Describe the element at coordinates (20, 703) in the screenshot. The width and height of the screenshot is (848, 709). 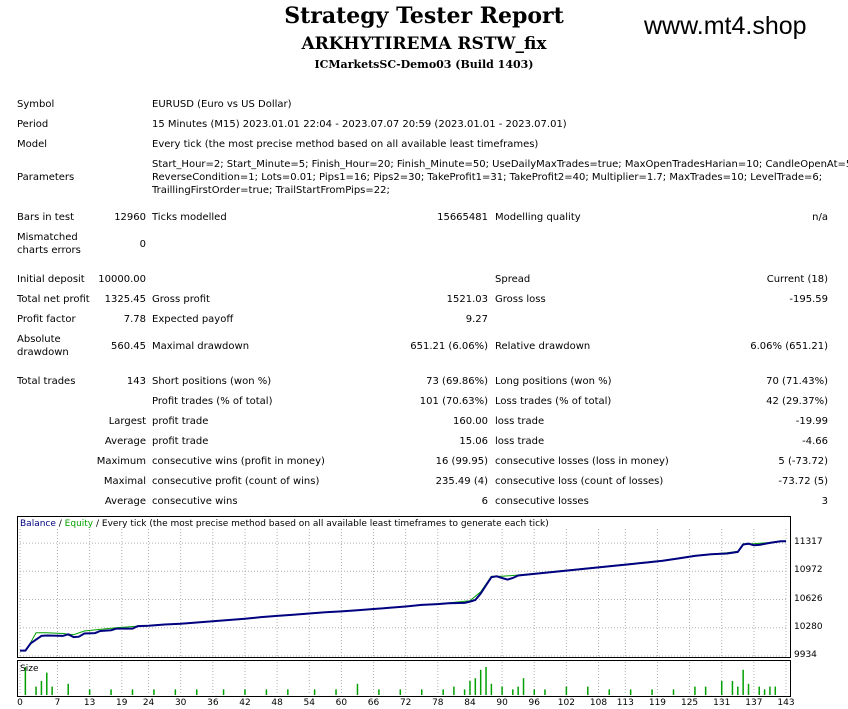
I see `x-tick-label: 0` at that location.